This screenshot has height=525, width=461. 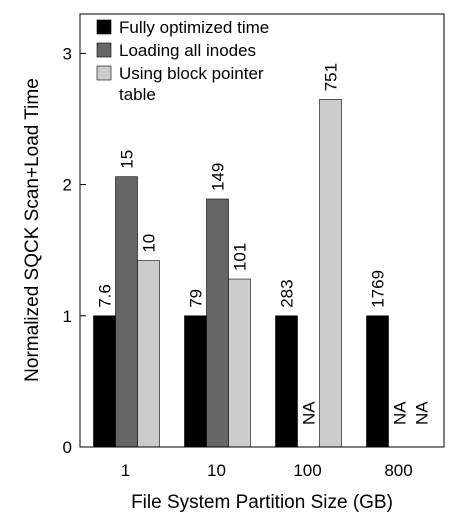 I want to click on y-axis-label: Normalized SQCK Scan+Load Time, so click(x=32, y=230).